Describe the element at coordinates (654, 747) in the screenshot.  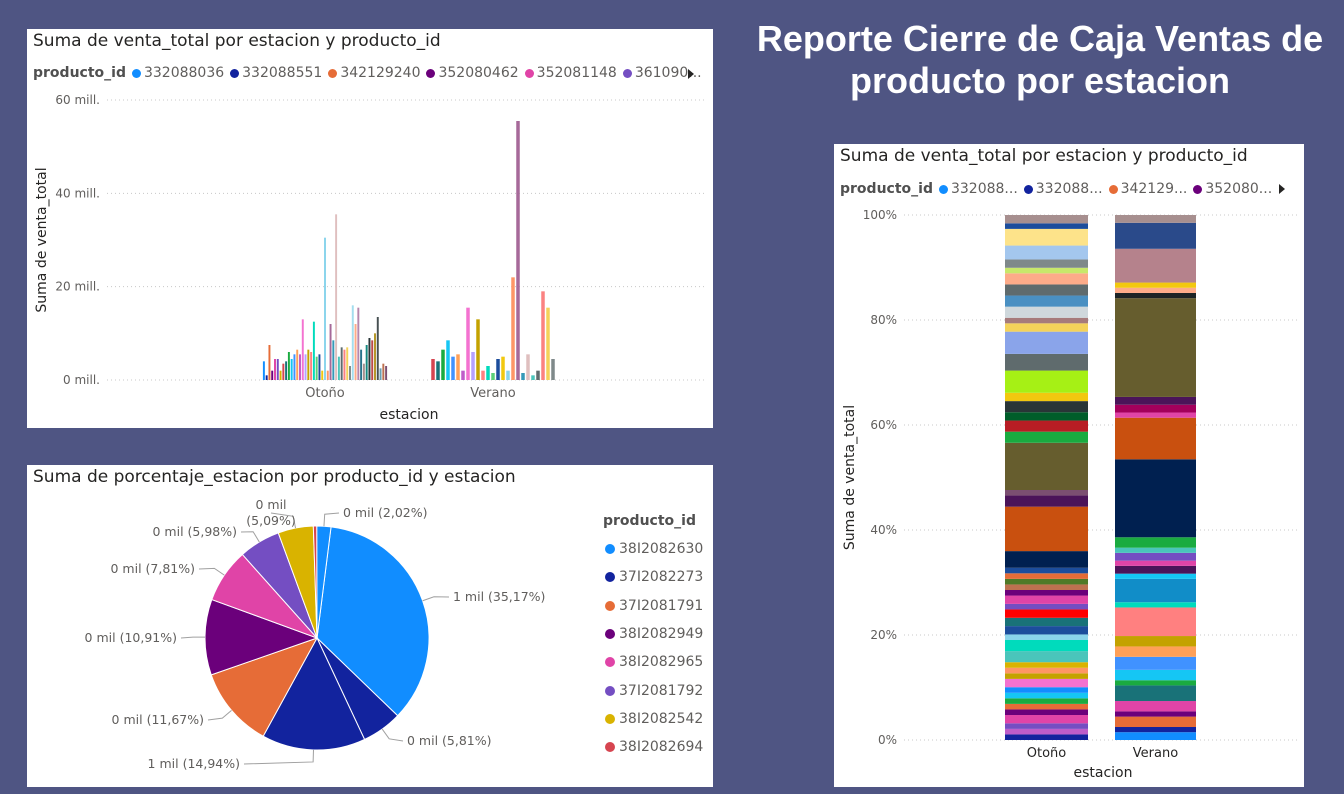
I see `legend-item: 38I2082694` at that location.